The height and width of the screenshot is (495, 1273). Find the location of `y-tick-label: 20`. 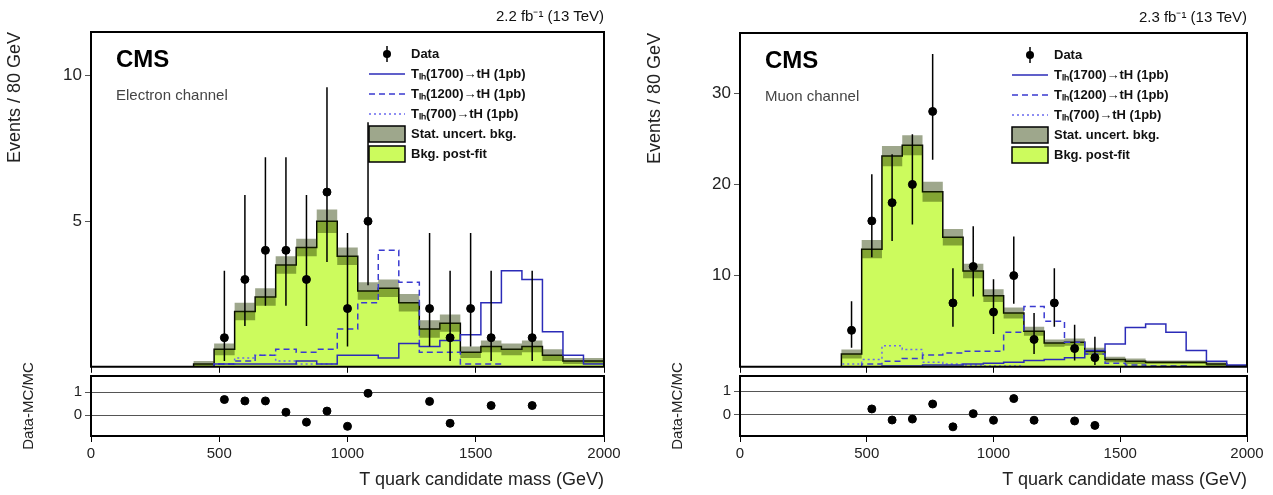

y-tick-label: 20 is located at coordinates (721, 184).